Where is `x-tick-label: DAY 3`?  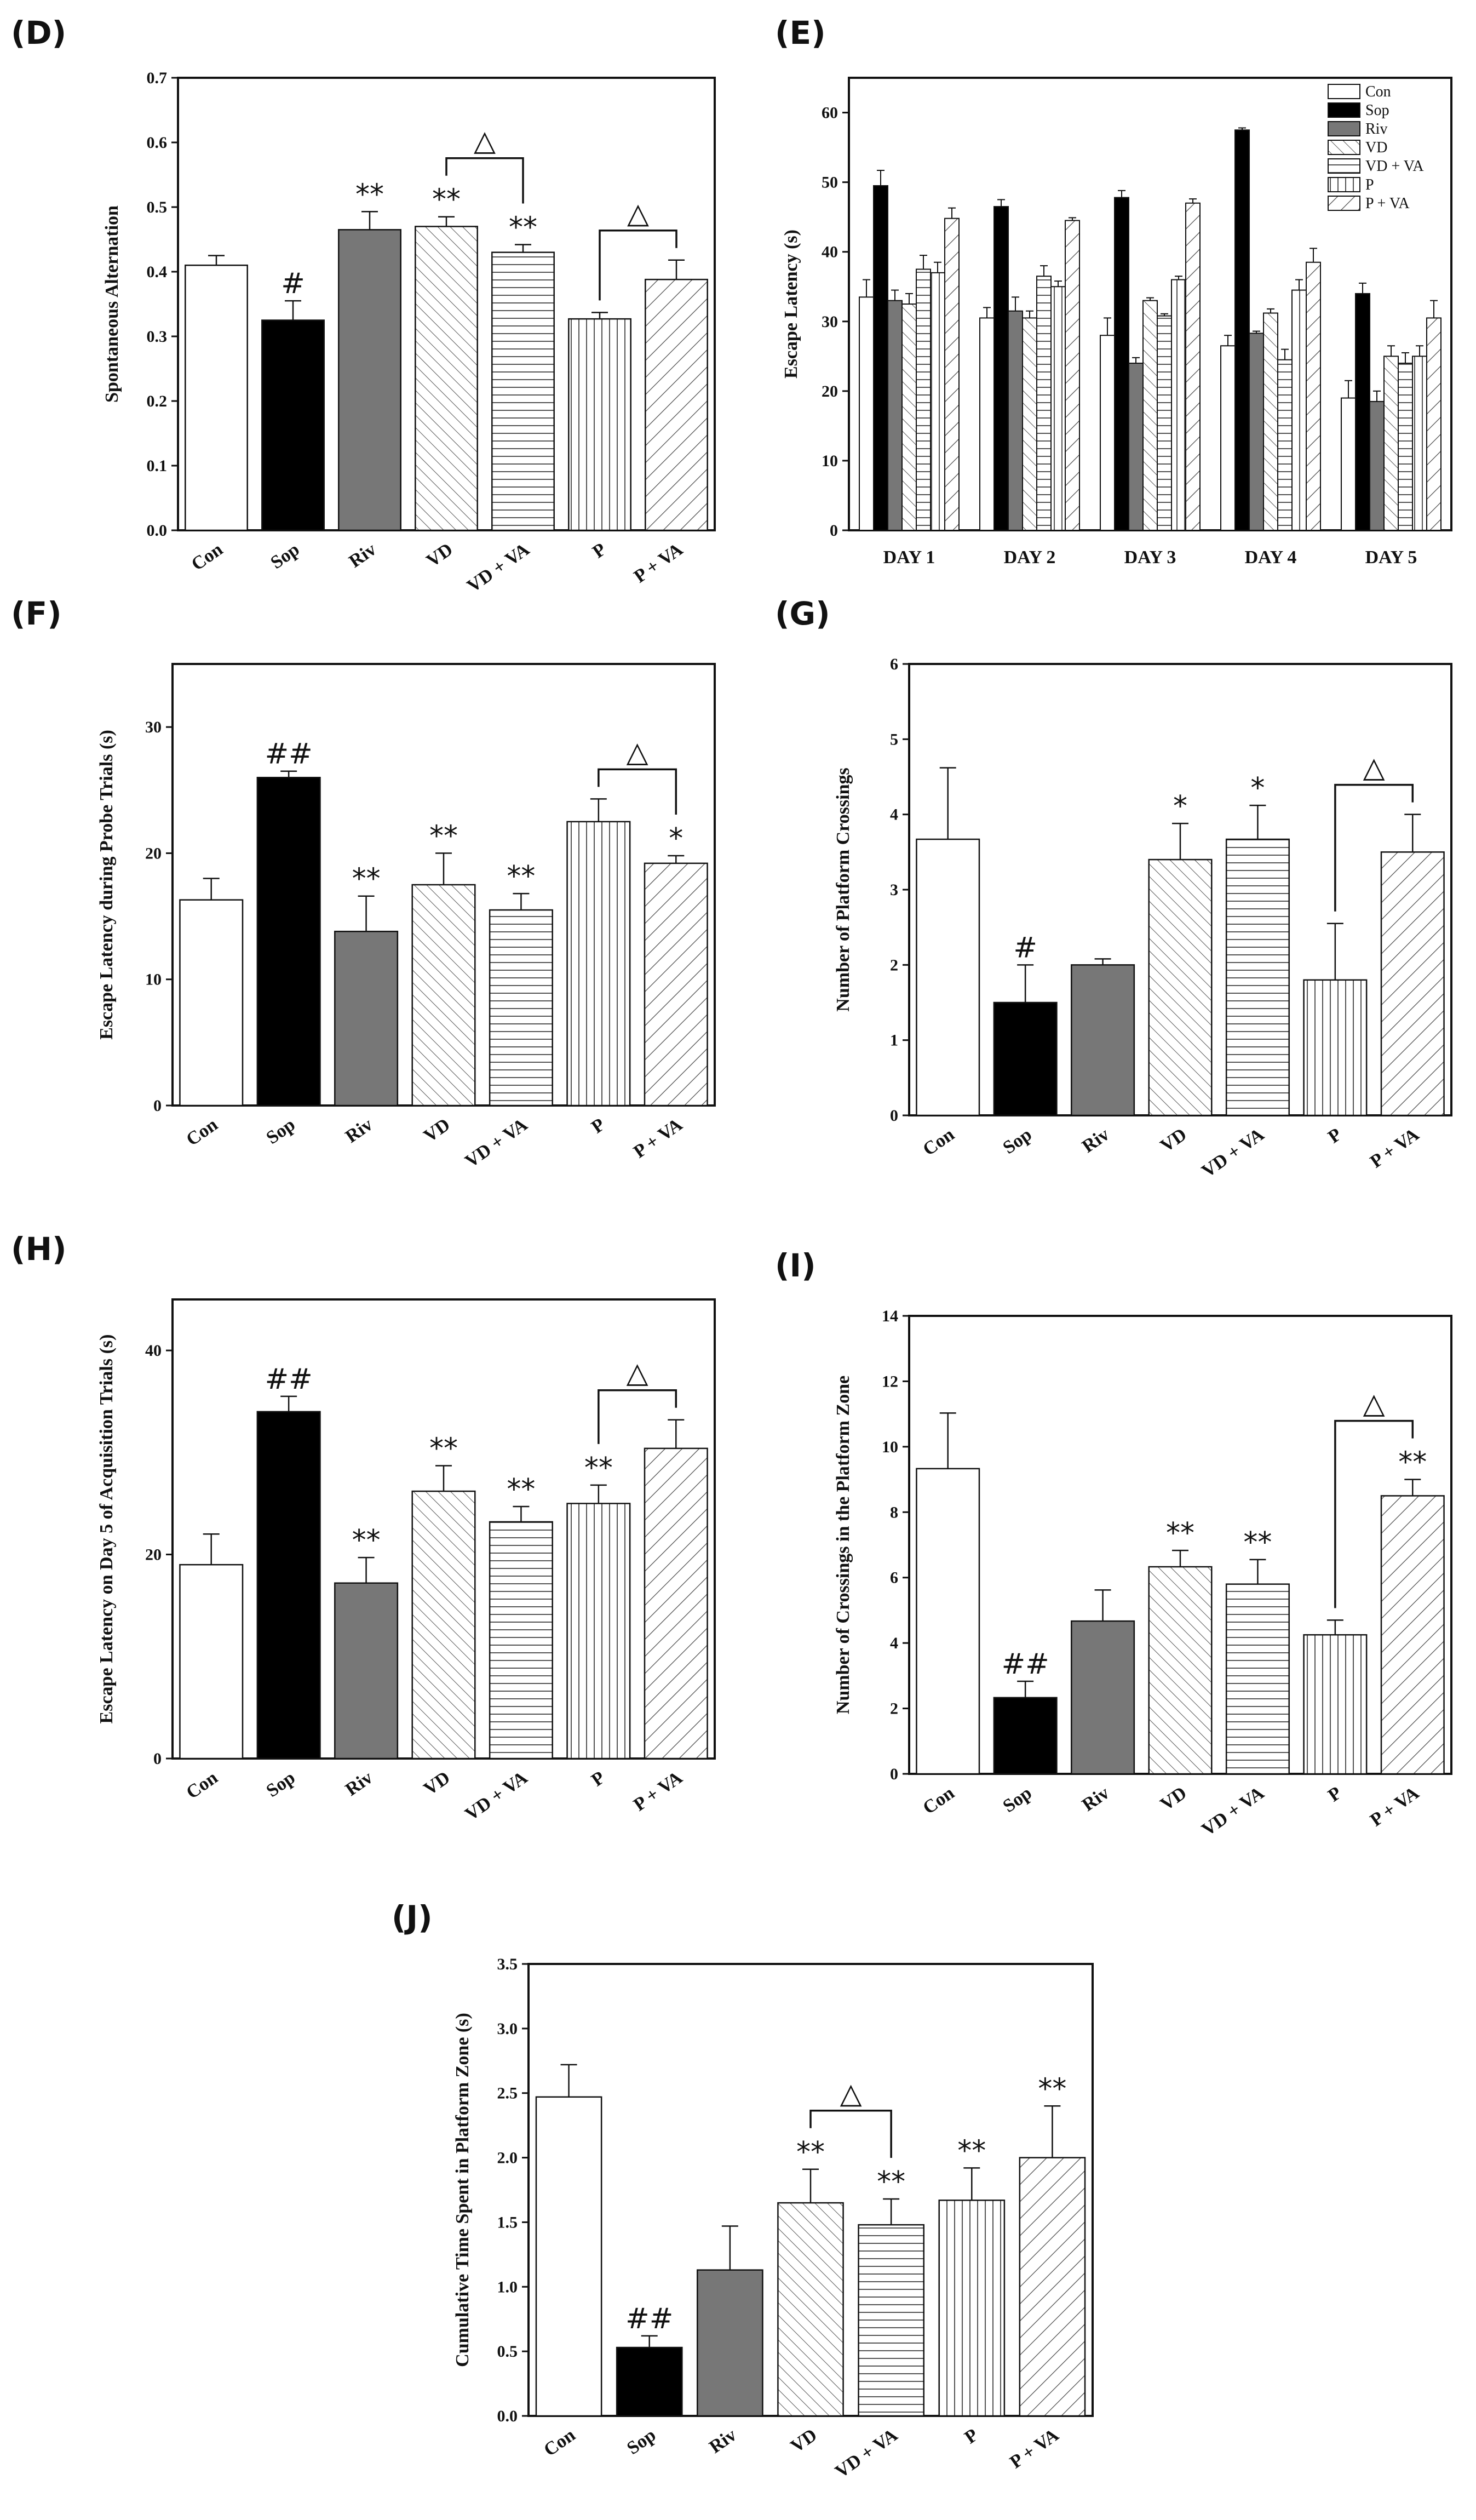 x-tick-label: DAY 3 is located at coordinates (1150, 557).